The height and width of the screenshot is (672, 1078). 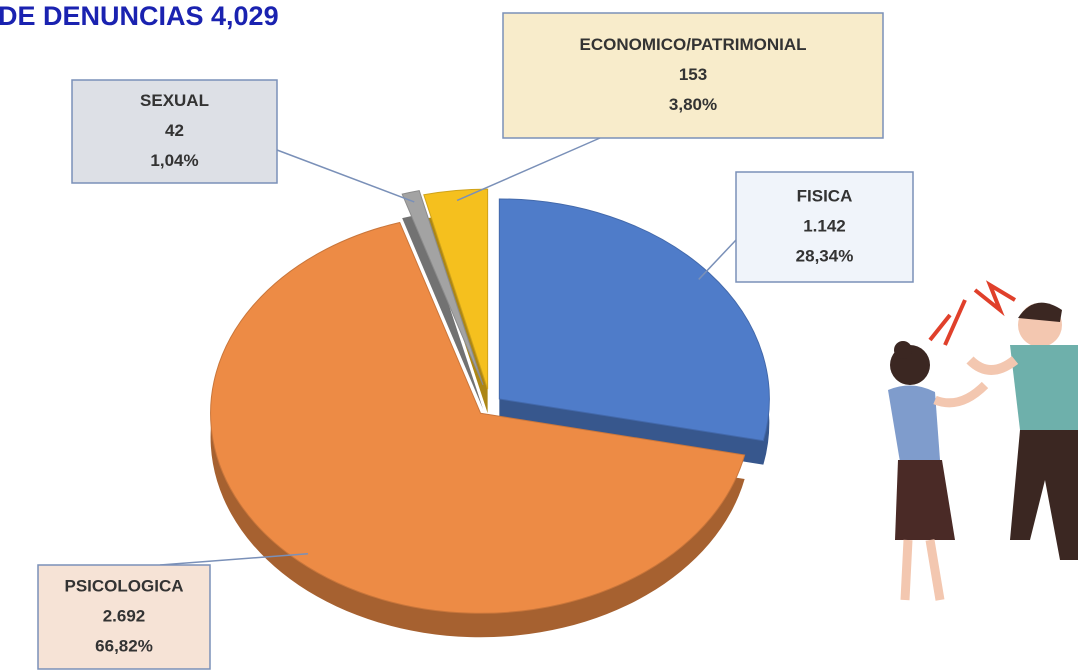 What do you see at coordinates (693, 104) in the screenshot?
I see `percent-label: 3,80%` at bounding box center [693, 104].